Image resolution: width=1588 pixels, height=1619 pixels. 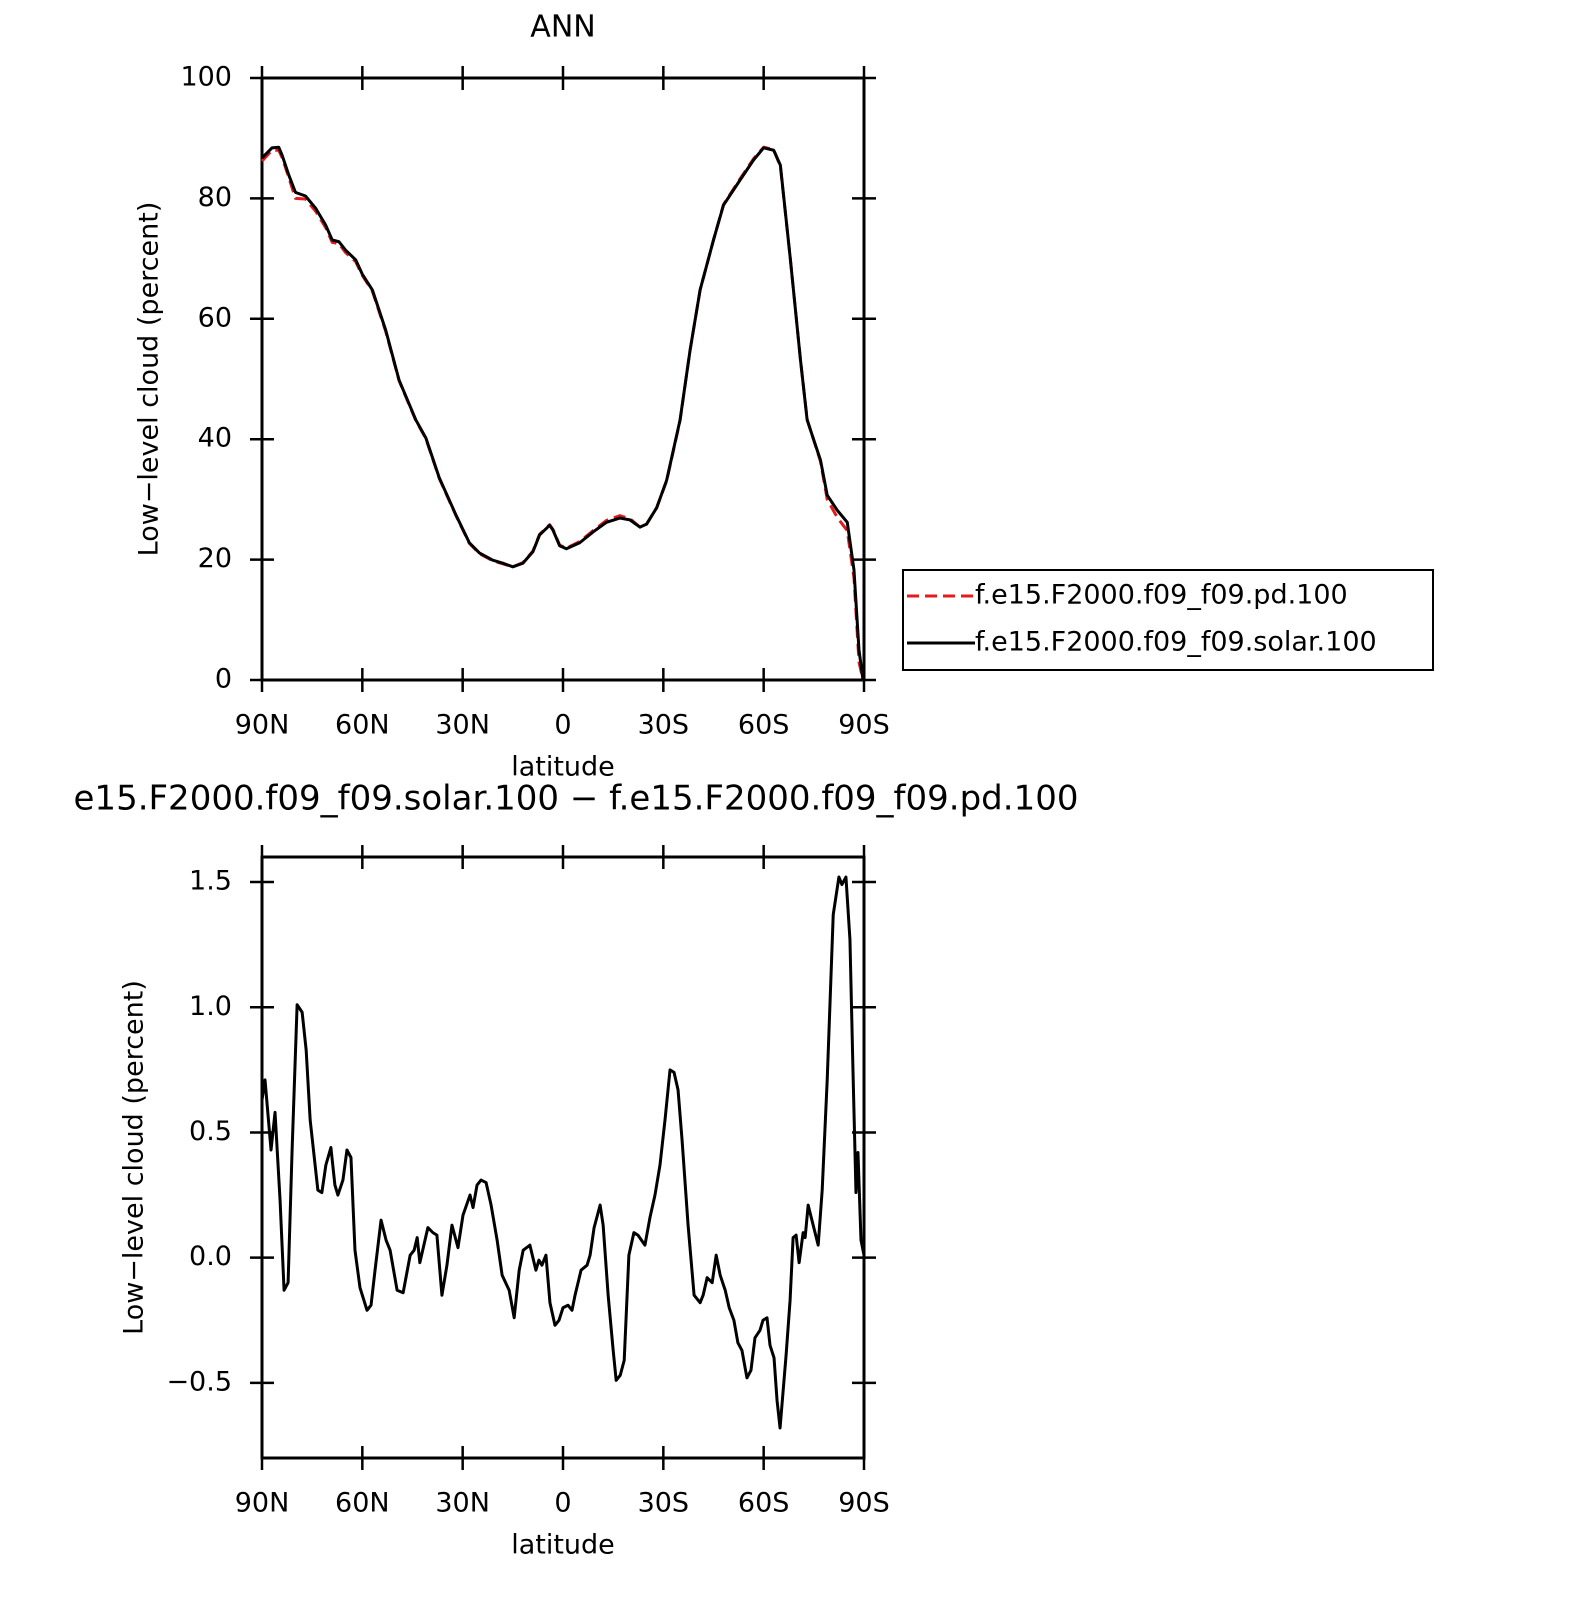 I want to click on y-tick-label: 60, so click(x=215, y=317).